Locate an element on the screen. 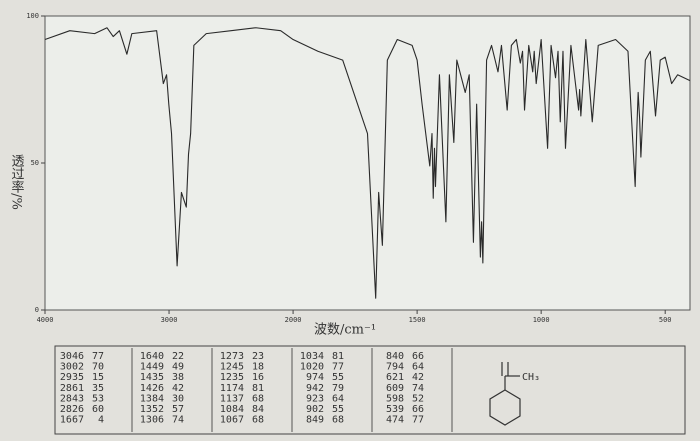 The height and width of the screenshot is (441, 700). peak-transmittance: 23 is located at coordinates (258, 356).